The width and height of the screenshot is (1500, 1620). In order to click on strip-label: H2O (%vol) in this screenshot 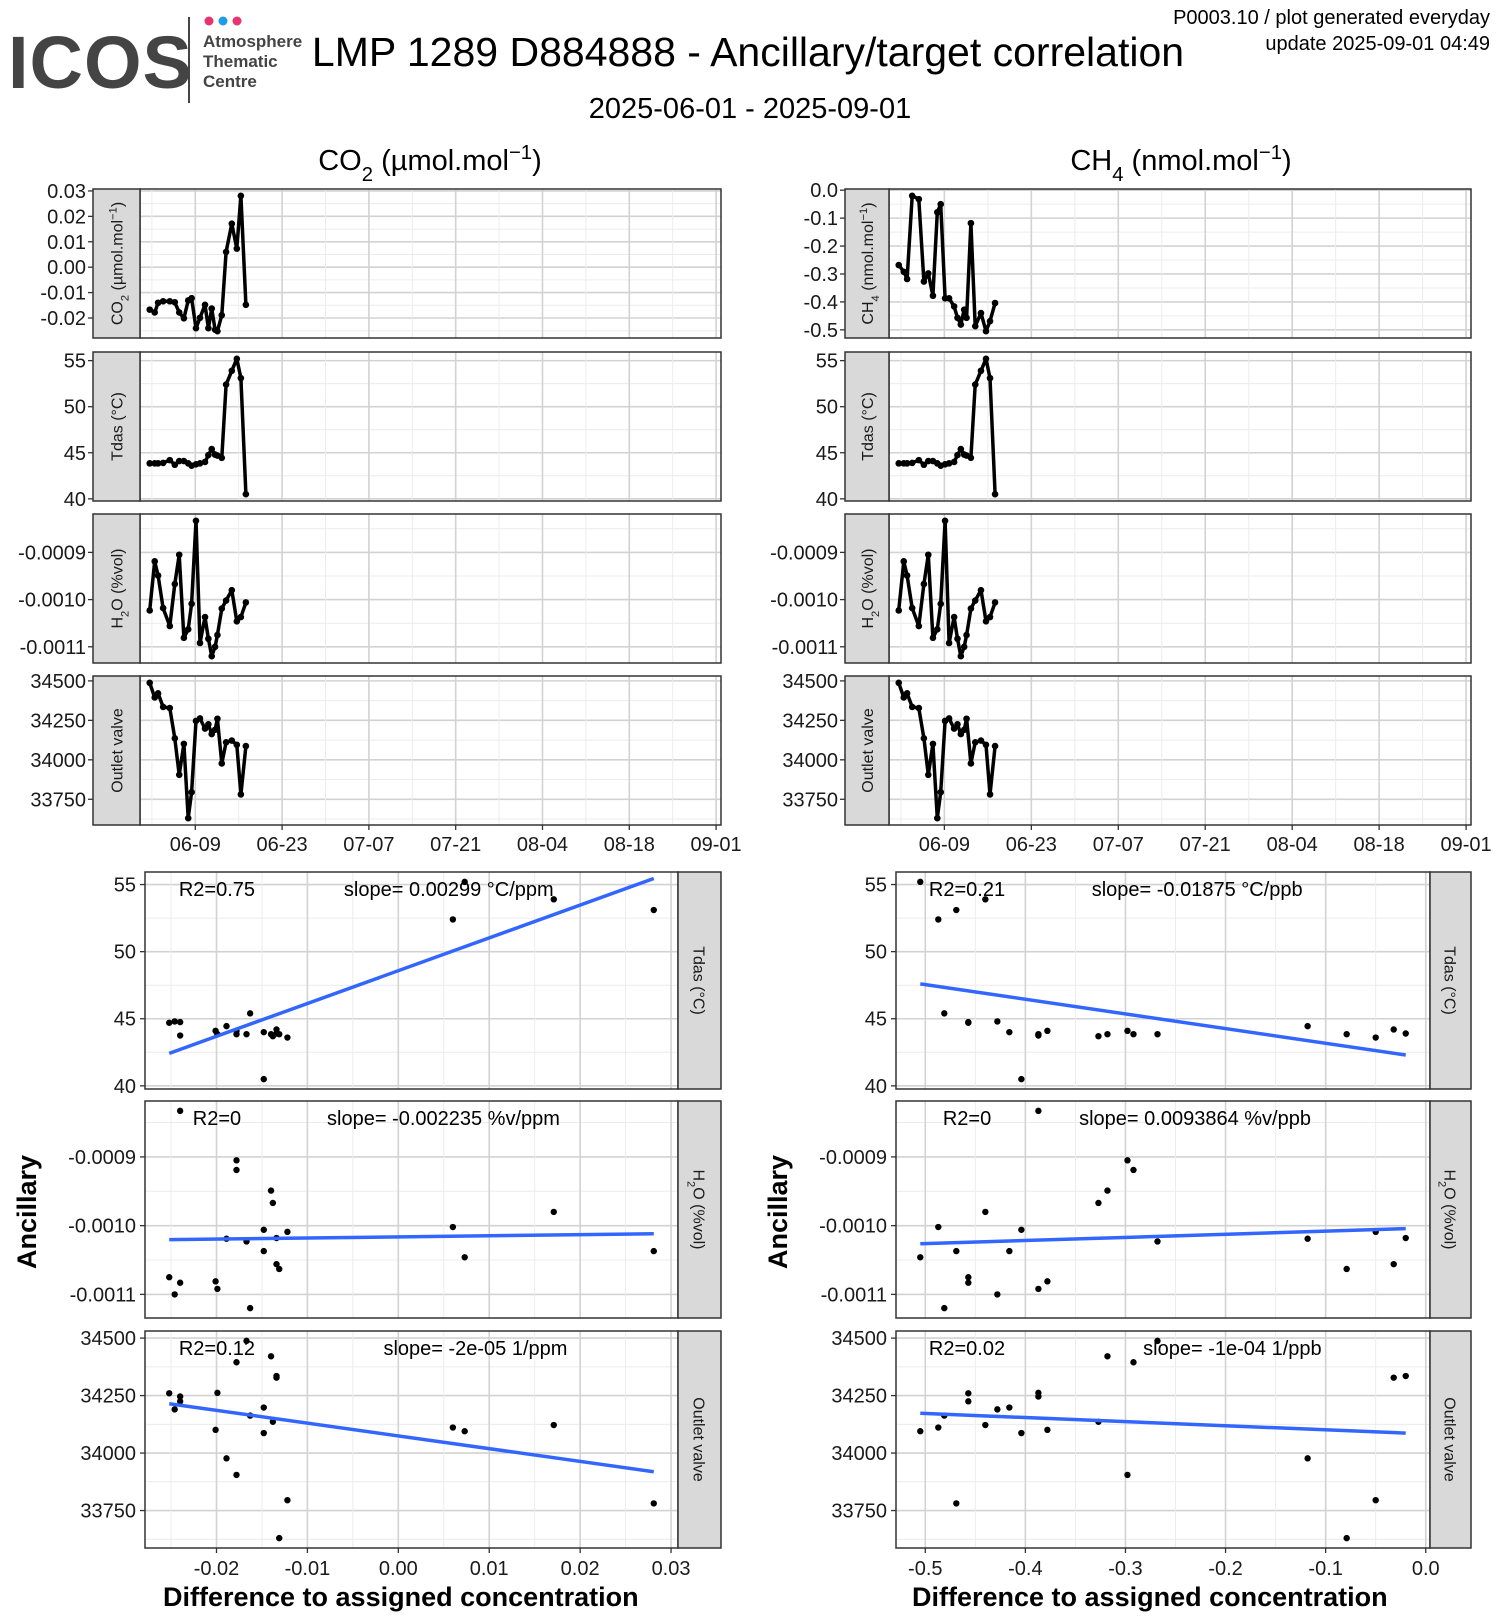, I will do `click(121, 588)`.